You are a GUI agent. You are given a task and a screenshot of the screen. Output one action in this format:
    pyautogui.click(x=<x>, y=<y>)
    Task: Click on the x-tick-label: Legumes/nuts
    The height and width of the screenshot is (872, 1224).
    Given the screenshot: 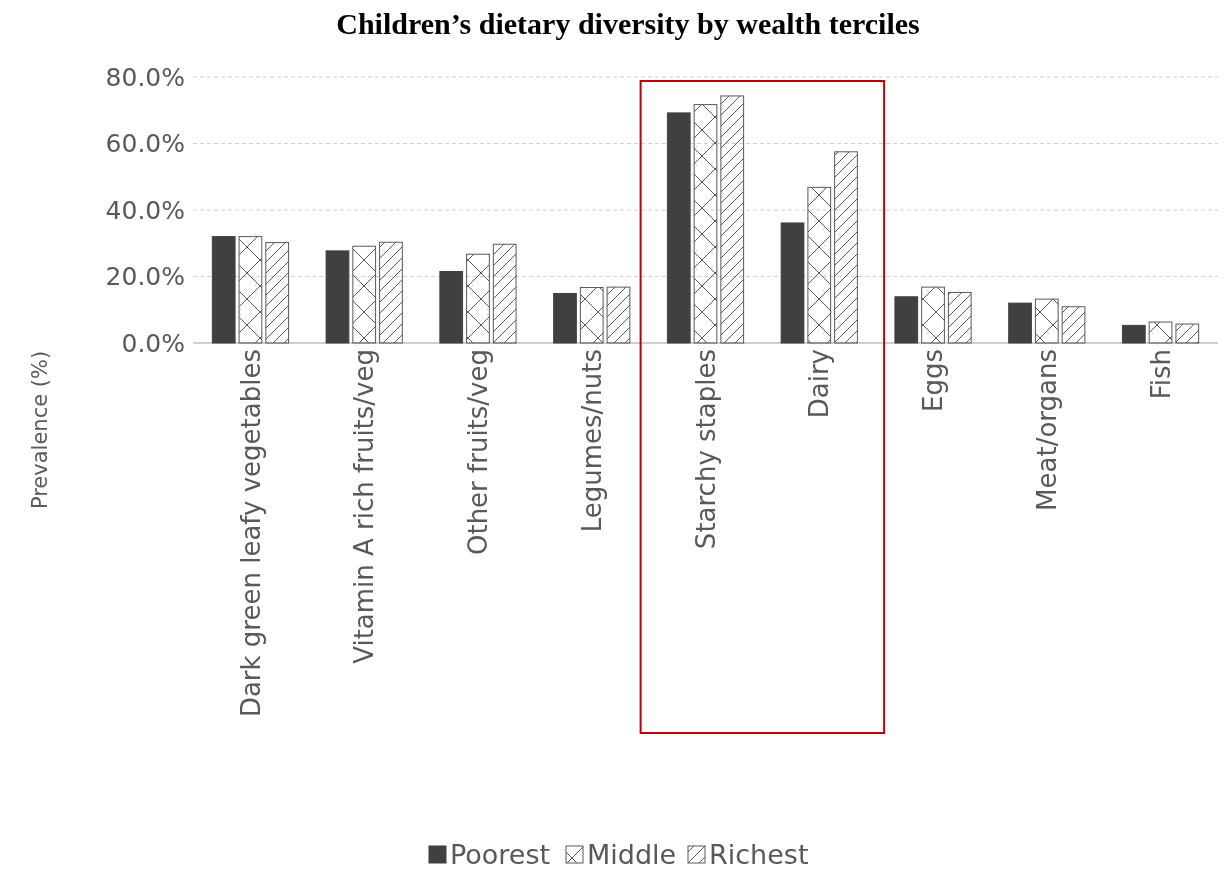 What is the action you would take?
    pyautogui.click(x=591, y=441)
    